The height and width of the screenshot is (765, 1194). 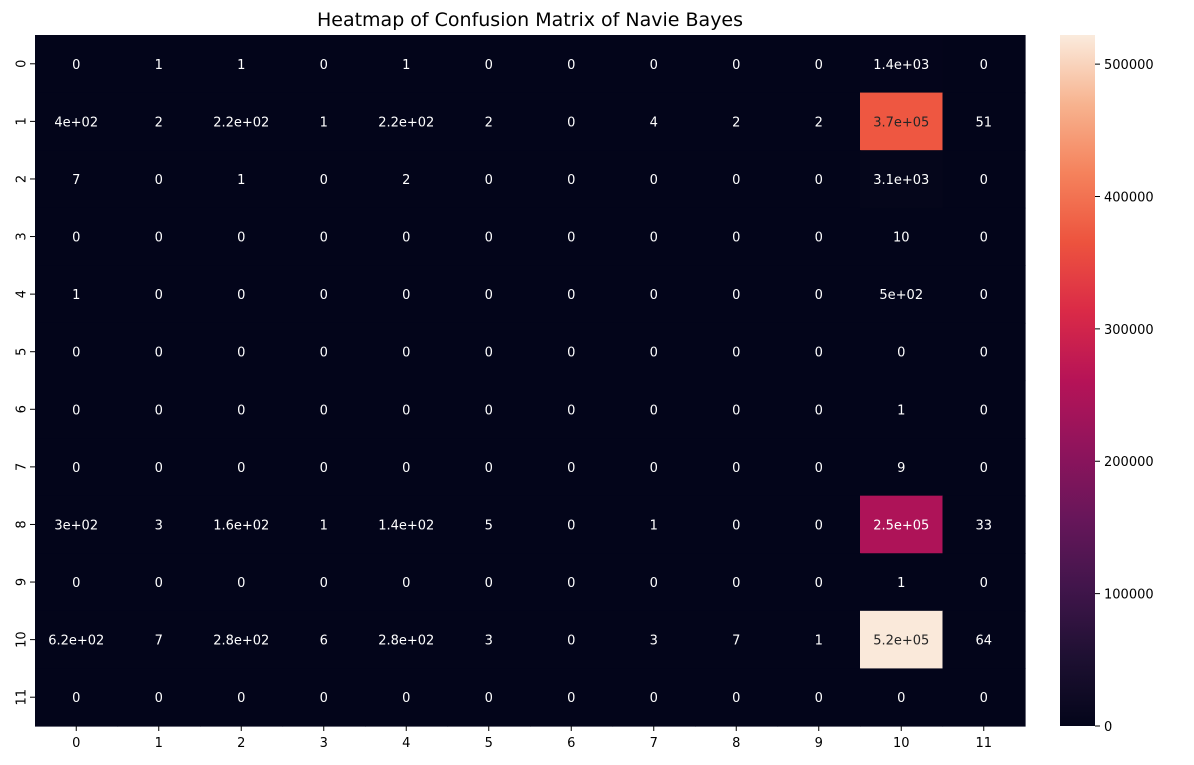 I want to click on y-tick-label-9: 9, so click(x=22, y=582).